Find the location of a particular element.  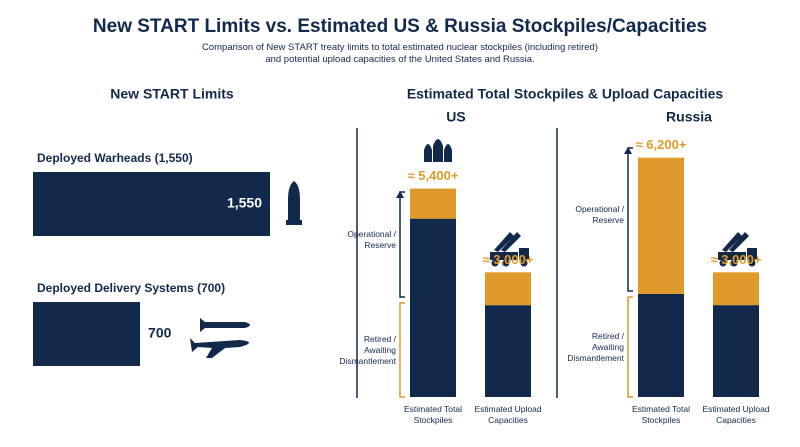

warhead-icon is located at coordinates (294, 203).